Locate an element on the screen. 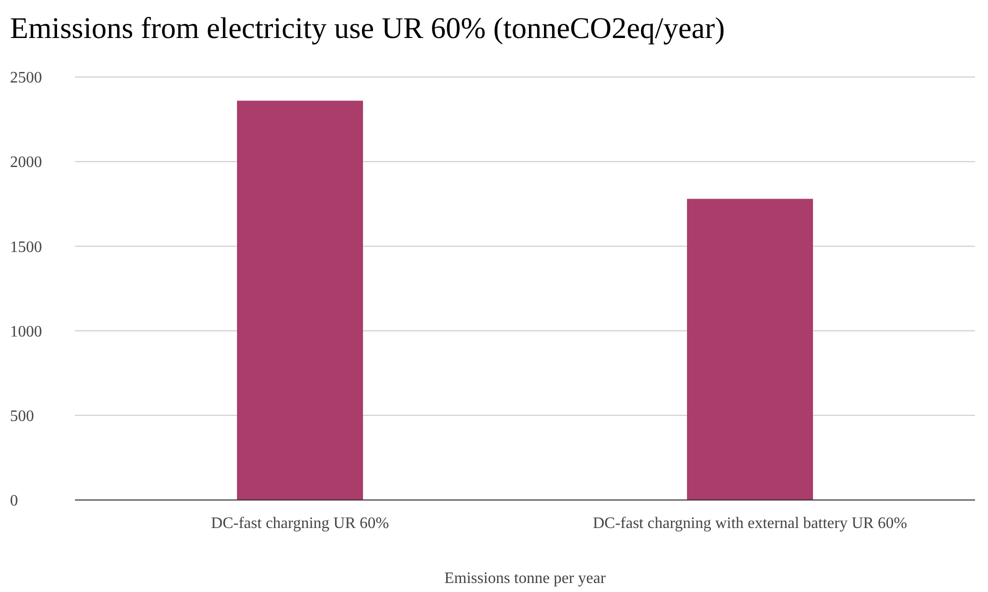 This screenshot has height=592, width=988. chart-title: Emissions from electricity use UR 60% (tonneCO2eq/year) is located at coordinates (367, 28).